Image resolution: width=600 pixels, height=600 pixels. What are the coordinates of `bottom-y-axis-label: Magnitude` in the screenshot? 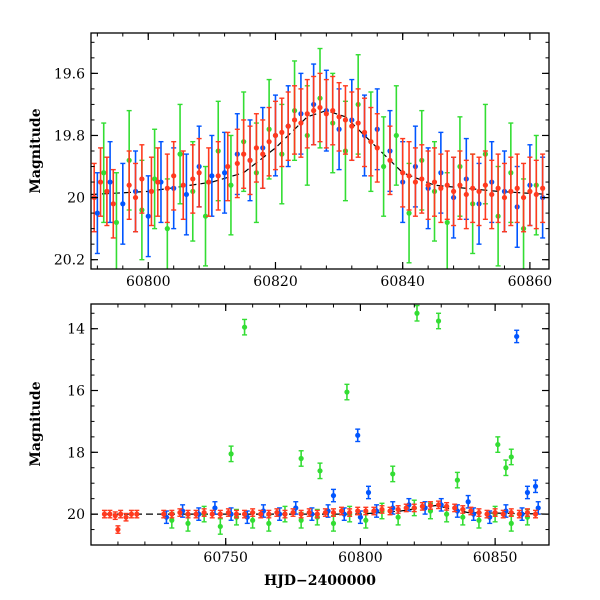 It's located at (36, 423).